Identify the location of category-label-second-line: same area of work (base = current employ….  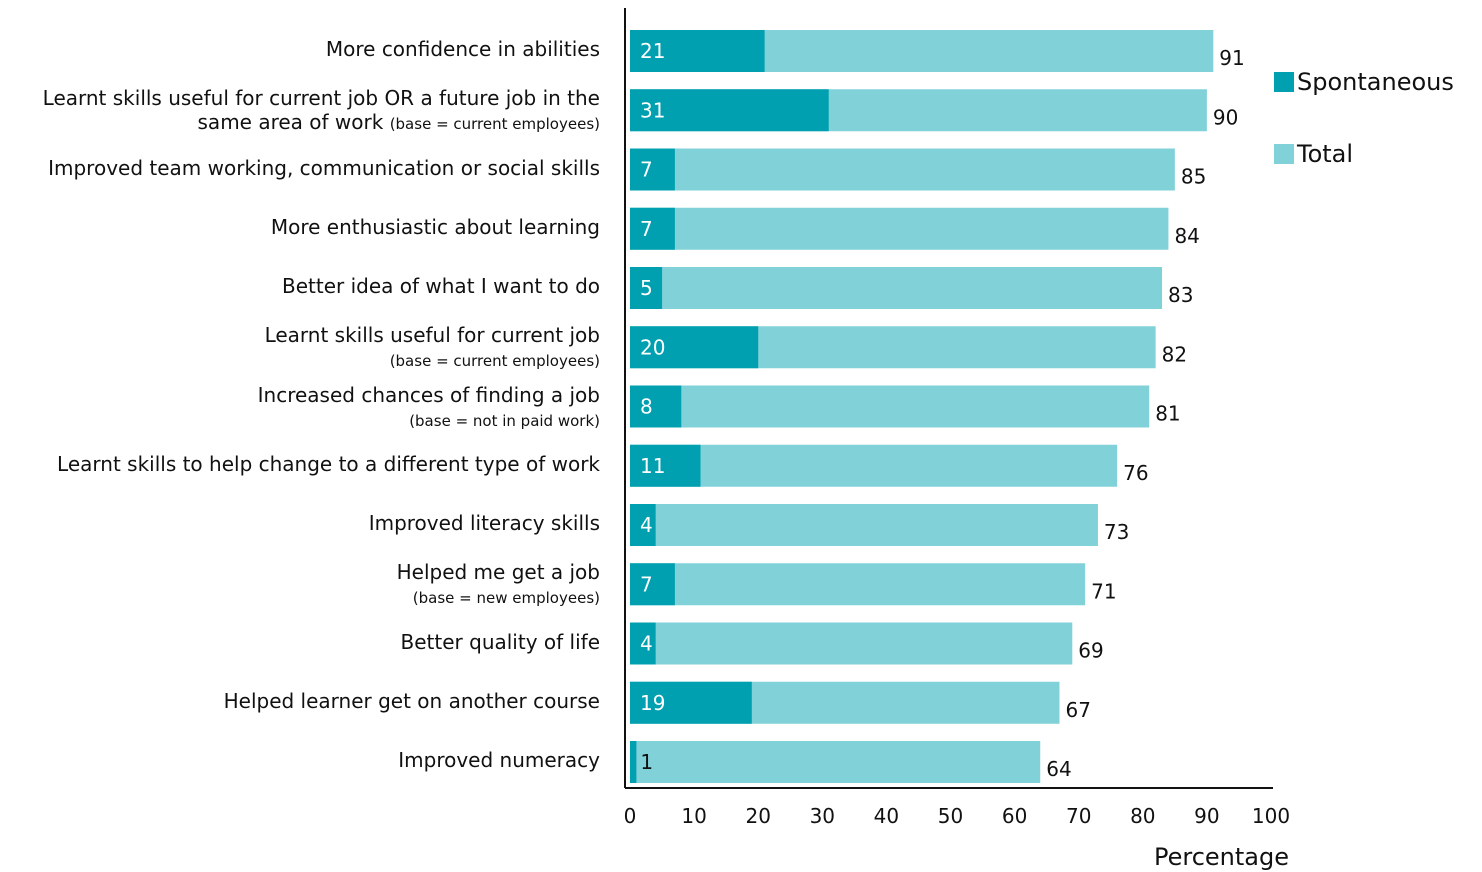
(321, 123).